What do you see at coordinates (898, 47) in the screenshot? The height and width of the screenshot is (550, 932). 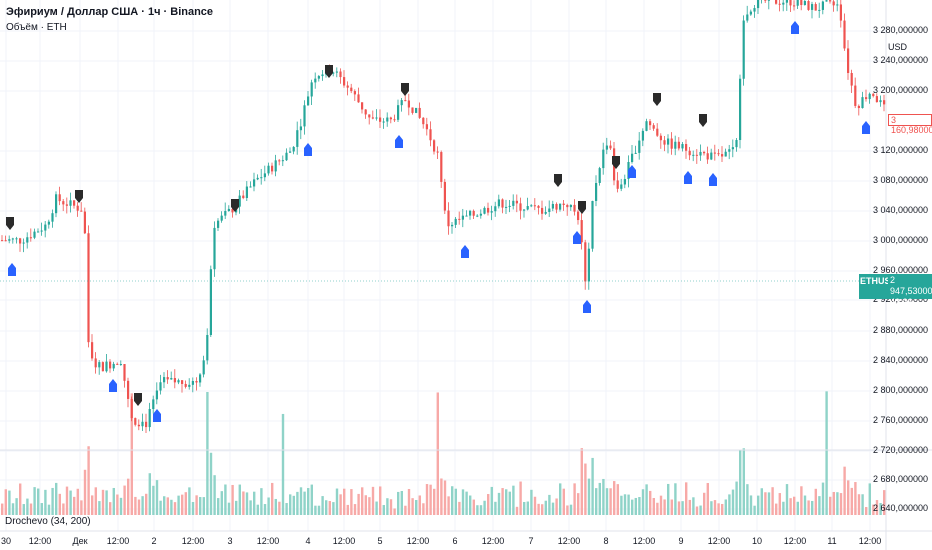 I see `currency-label: USD` at bounding box center [898, 47].